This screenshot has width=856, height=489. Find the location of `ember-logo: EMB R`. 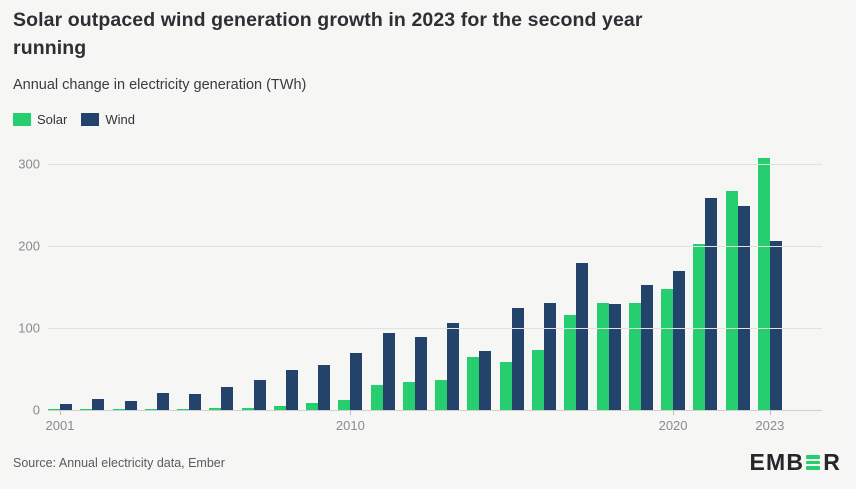

ember-logo: EMB R is located at coordinates (795, 462).